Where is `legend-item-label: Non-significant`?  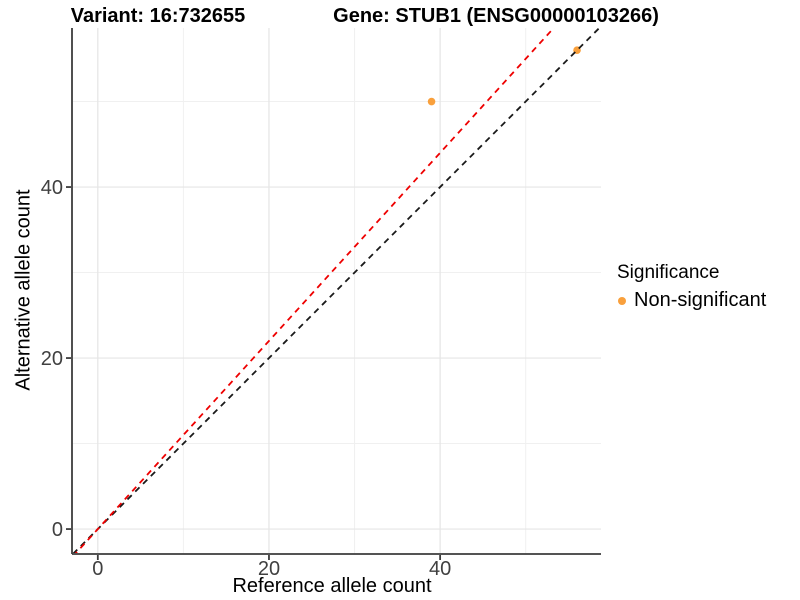 legend-item-label: Non-significant is located at coordinates (700, 300).